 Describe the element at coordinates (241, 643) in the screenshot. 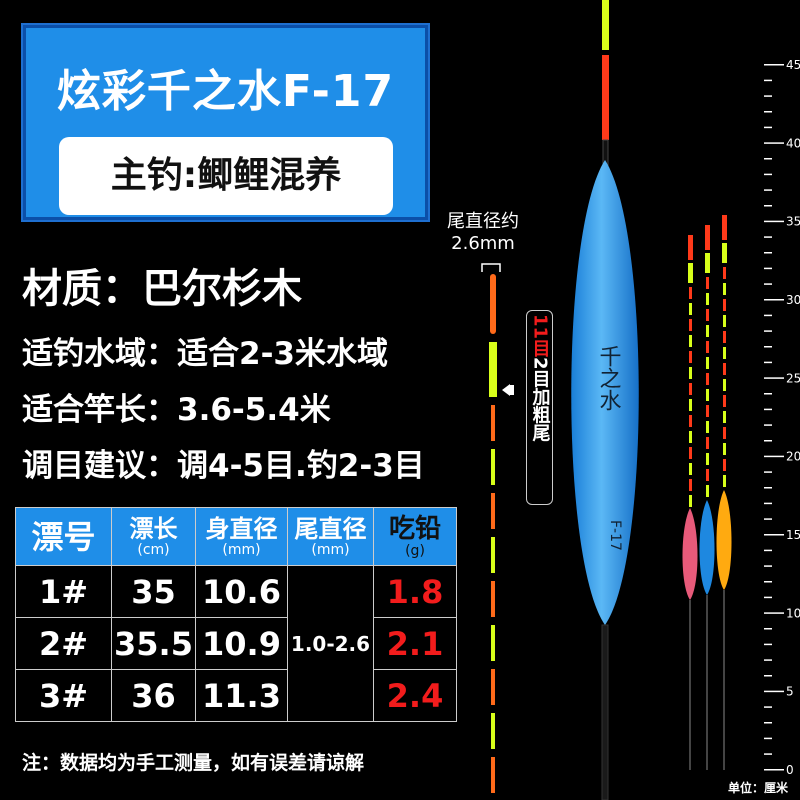

I see `cell-body: 10.9` at that location.